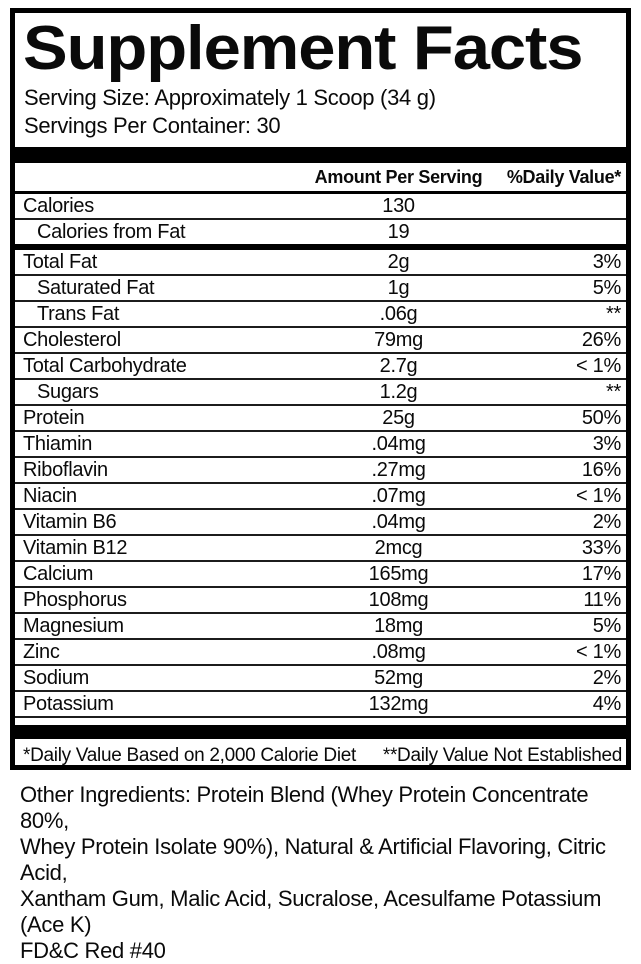 The image size is (641, 964). I want to click on nutrient-row: Total Carbohydrate 2.7g < 1%, so click(320, 367).